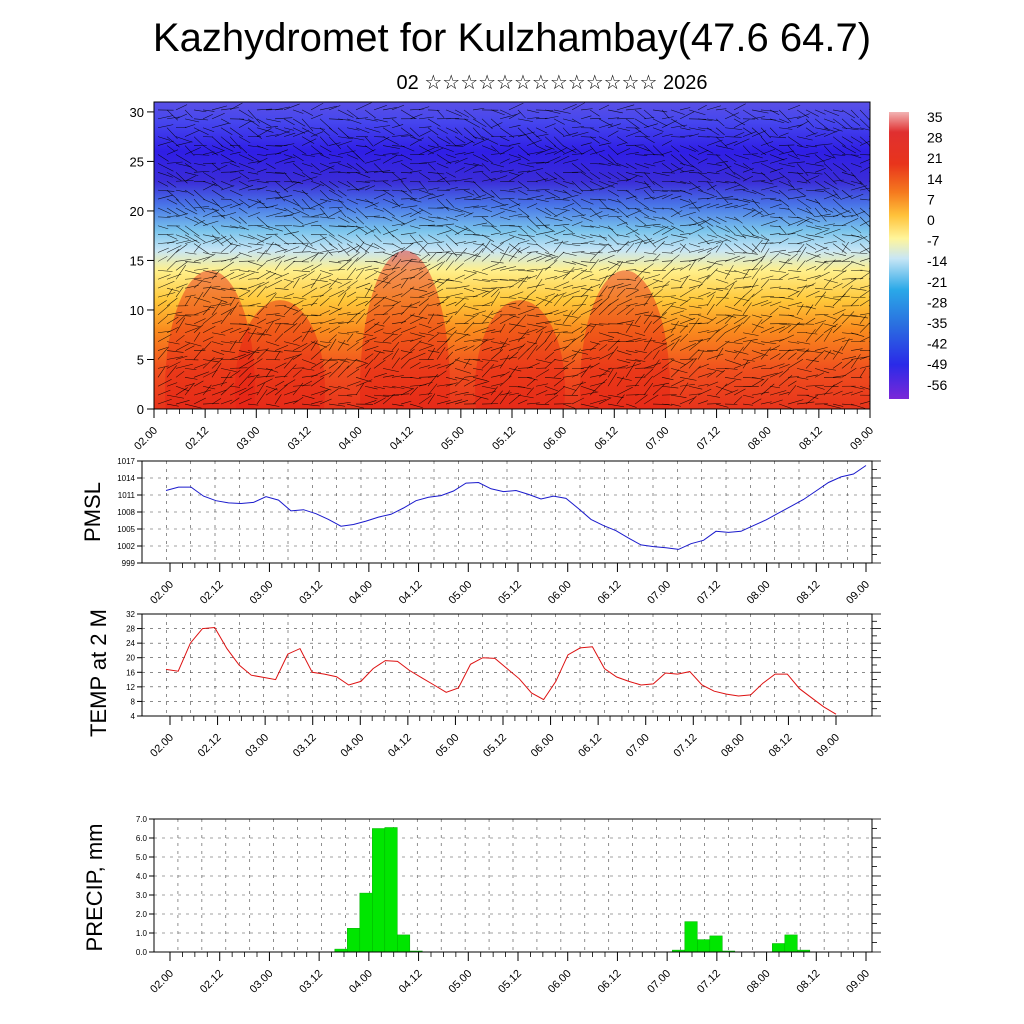 The image size is (1024, 1024). Describe the element at coordinates (937, 323) in the screenshot. I see `colorbar-label: -35` at that location.